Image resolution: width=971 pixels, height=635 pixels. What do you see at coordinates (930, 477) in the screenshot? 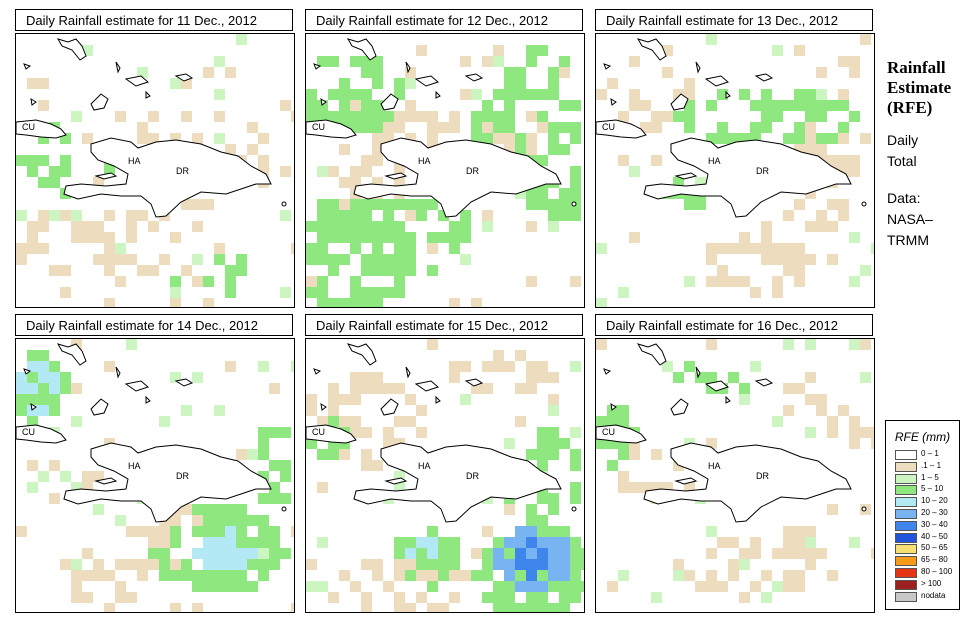
I see `legend-label: 1 – 5` at bounding box center [930, 477].